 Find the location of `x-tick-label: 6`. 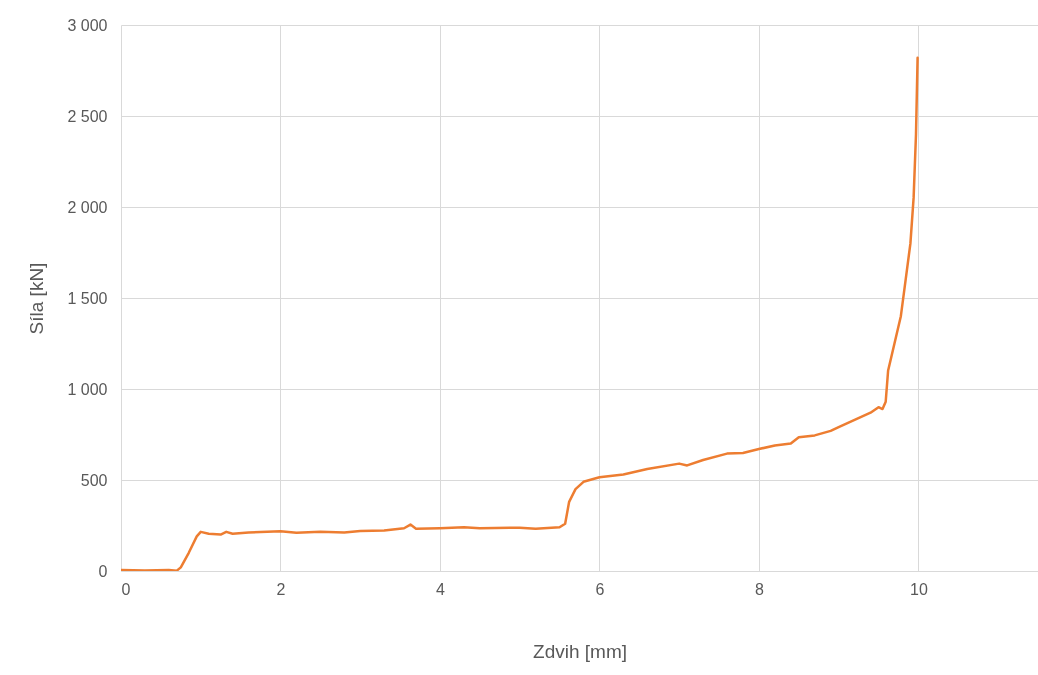

x-tick-label: 6 is located at coordinates (600, 589).